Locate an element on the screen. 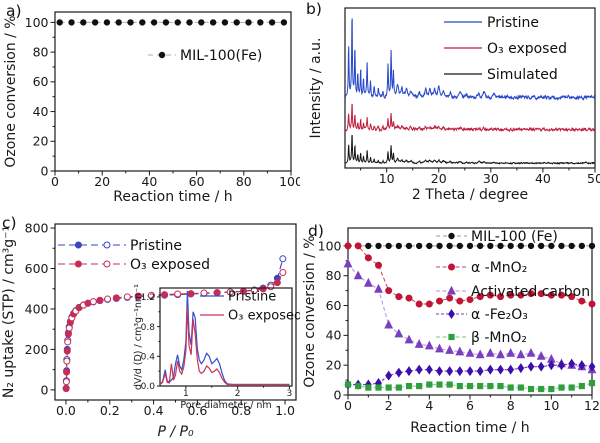  panel-b-y-axis-title: Intensity / a.u. is located at coordinates (316, 88).